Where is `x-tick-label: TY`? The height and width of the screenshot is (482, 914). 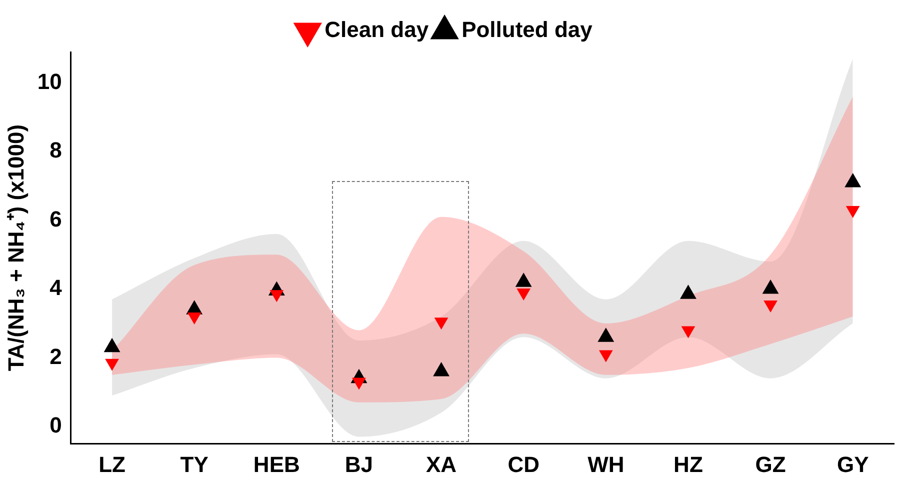
x-tick-label: TY is located at coordinates (194, 464).